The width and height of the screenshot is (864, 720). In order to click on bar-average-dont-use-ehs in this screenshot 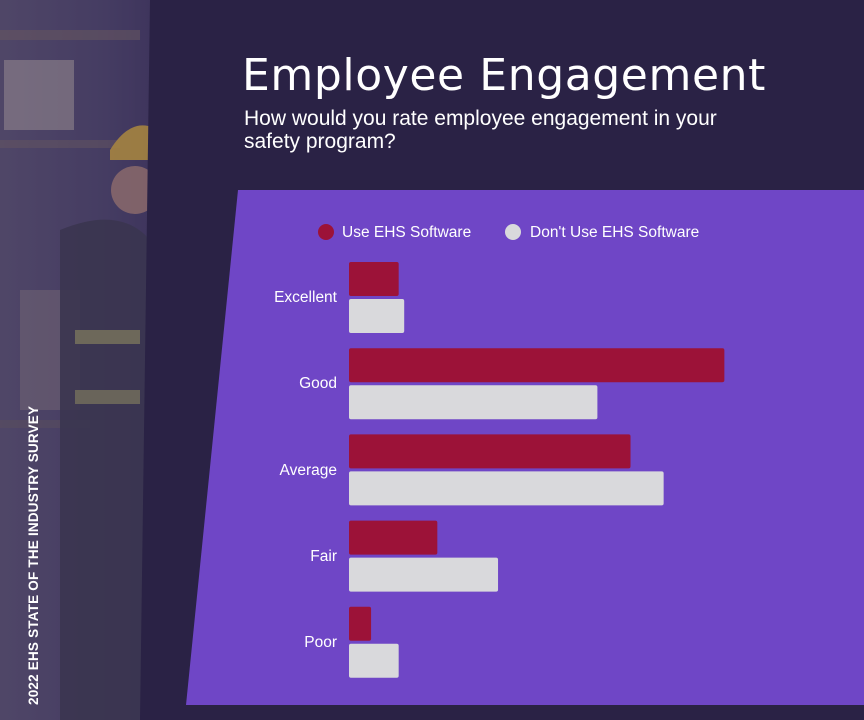, I will do `click(506, 488)`.